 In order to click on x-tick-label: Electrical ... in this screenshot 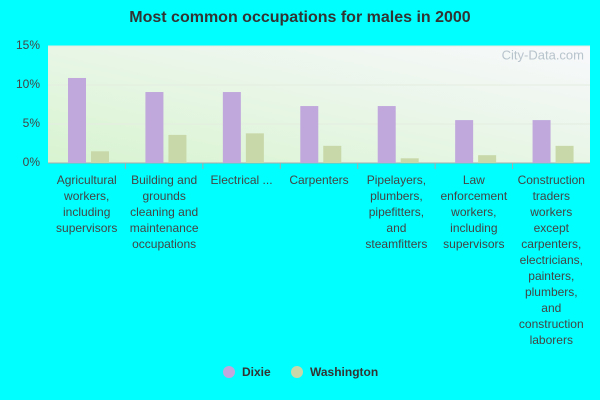, I will do `click(241, 180)`.